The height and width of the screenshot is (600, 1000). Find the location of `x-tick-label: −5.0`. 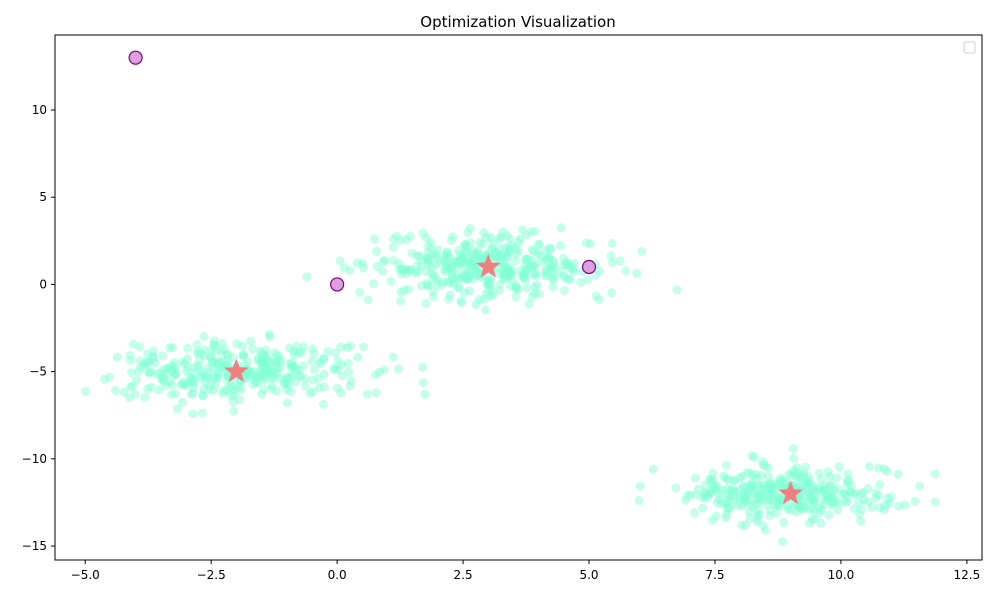

x-tick-label: −5.0 is located at coordinates (85, 575).